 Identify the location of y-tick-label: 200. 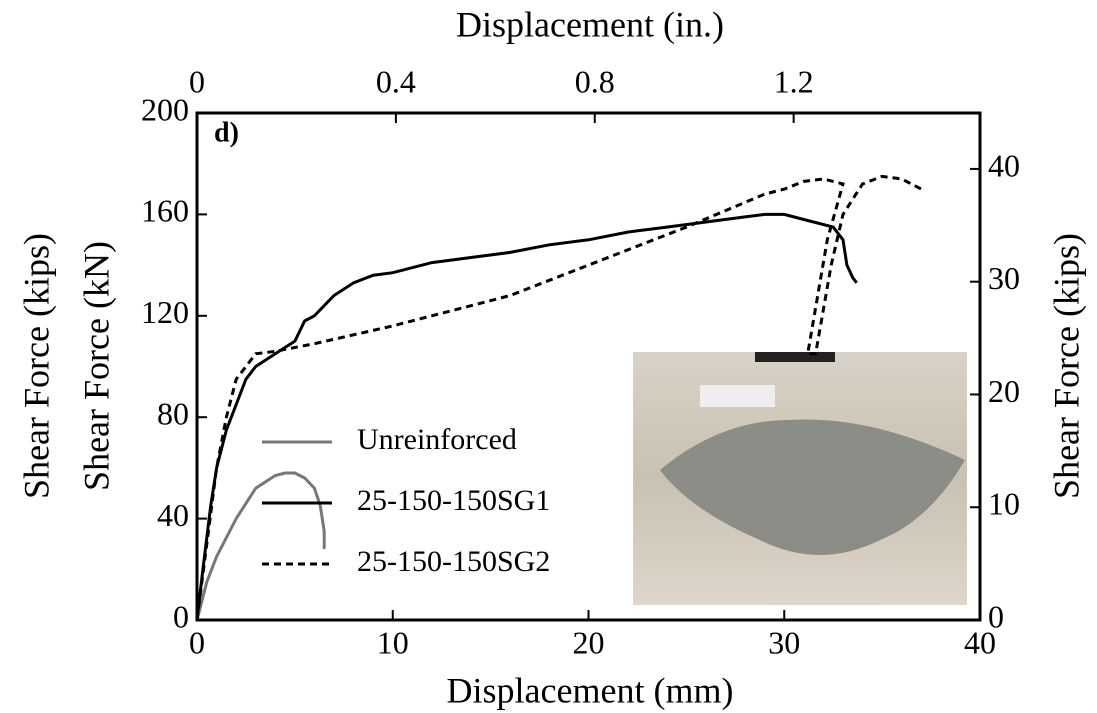
(165, 109).